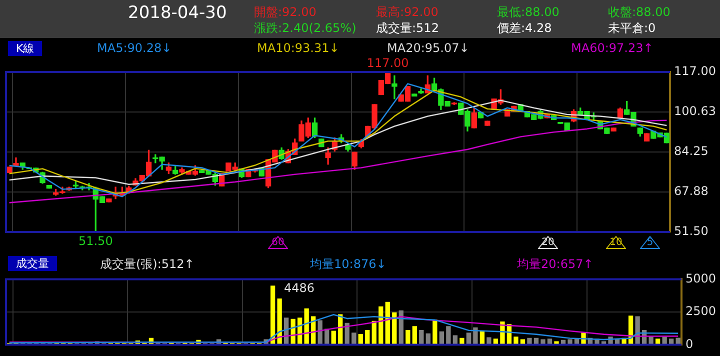 This screenshot has height=356, width=720. What do you see at coordinates (700, 311) in the screenshot?
I see `y-tick-label: 2500` at bounding box center [700, 311].